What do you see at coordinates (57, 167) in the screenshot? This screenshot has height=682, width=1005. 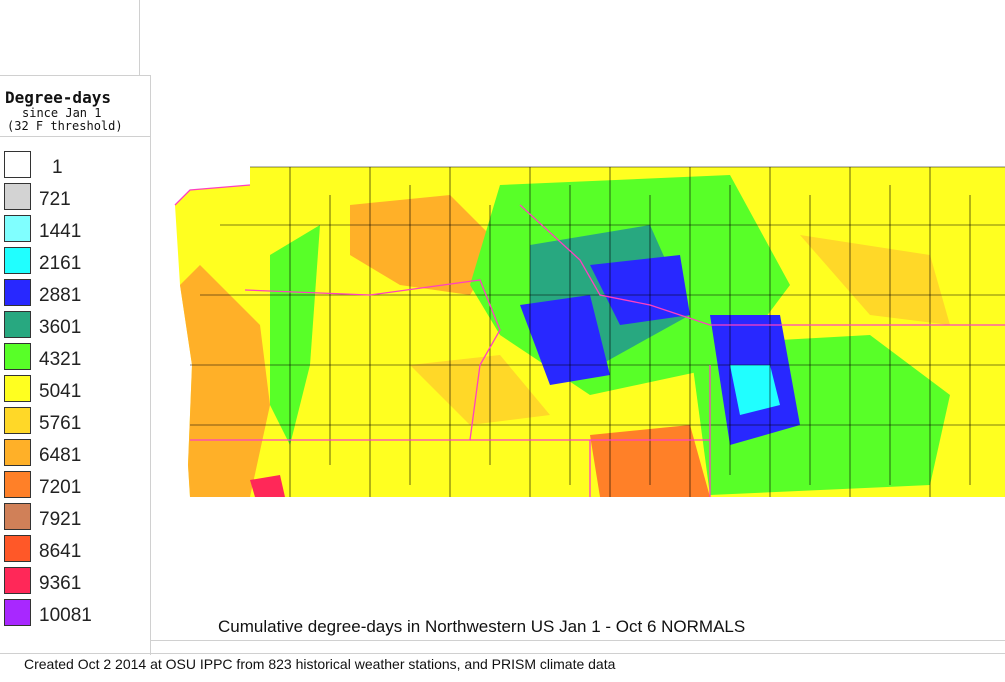 I see `legend-label: 1` at bounding box center [57, 167].